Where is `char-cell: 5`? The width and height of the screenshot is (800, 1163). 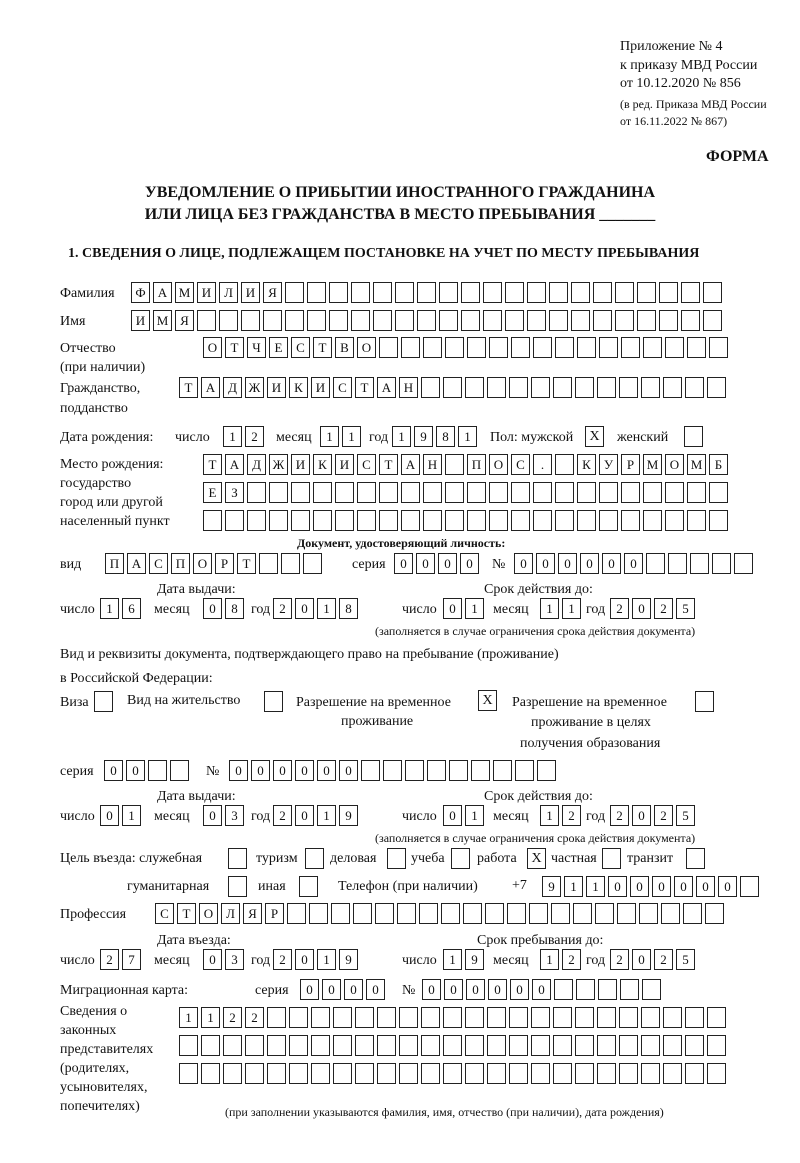
char-cell: 5 is located at coordinates (685, 815).